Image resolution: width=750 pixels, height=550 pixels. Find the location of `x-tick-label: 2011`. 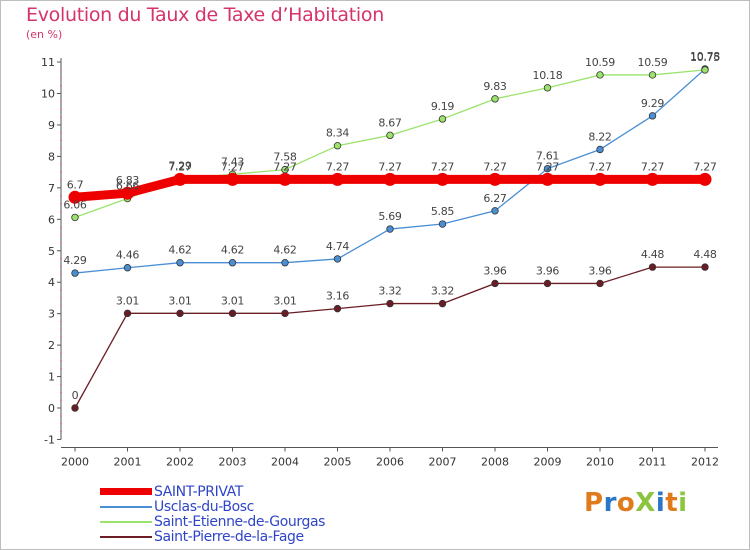

x-tick-label: 2011 is located at coordinates (653, 461).